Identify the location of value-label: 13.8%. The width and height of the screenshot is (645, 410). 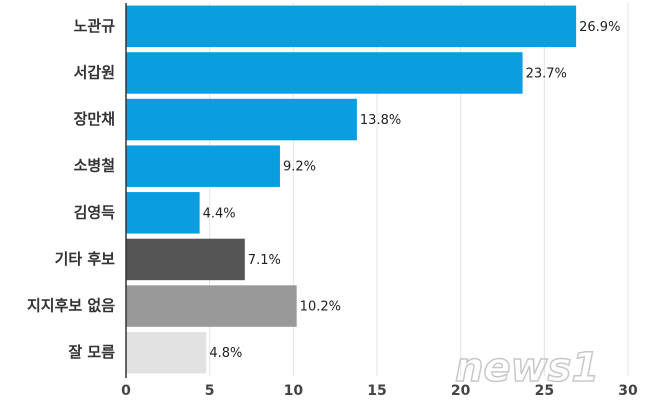
(380, 120).